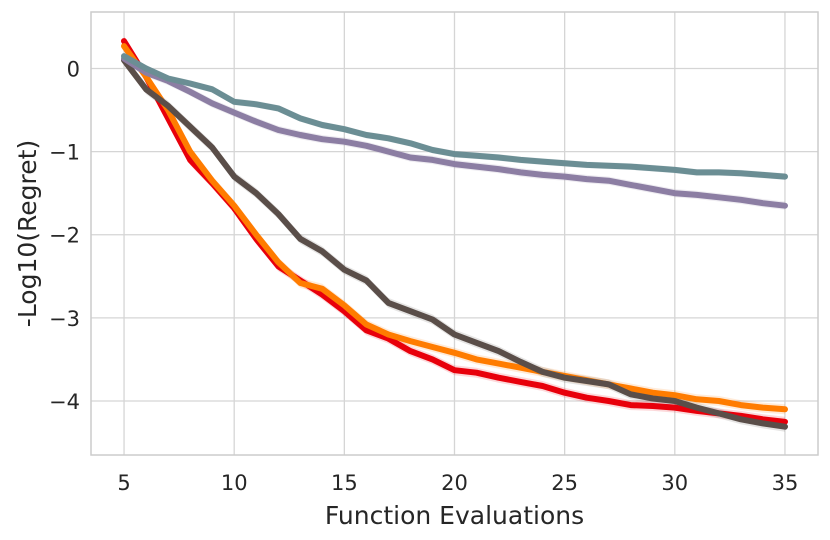 The image size is (830, 540). I want to click on y-axis-ticks: 0 −1 −2 −3 −4, so click(64, 236).